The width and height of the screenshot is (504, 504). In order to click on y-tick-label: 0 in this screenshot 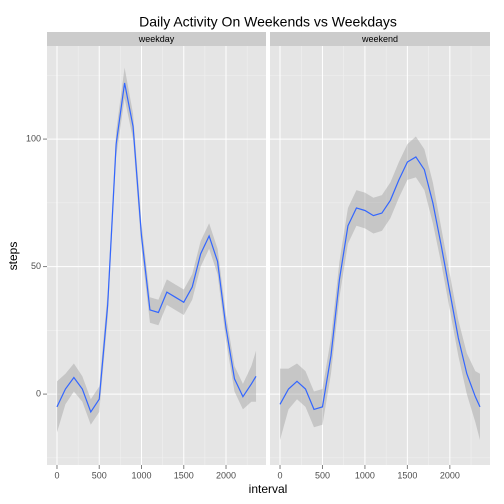, I will do `click(38, 393)`.